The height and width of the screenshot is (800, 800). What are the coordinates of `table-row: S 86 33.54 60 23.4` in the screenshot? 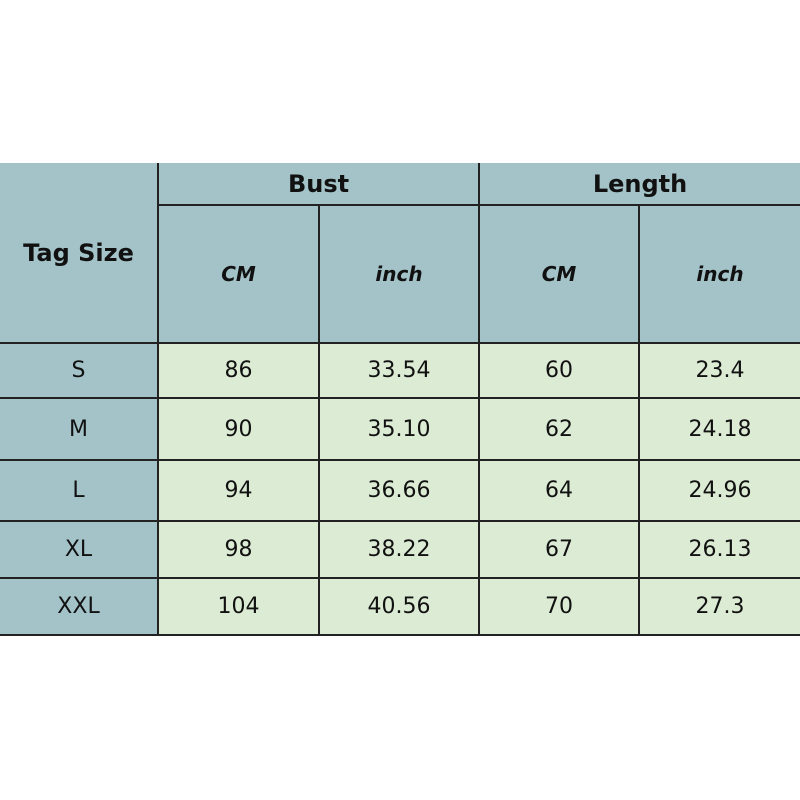 It's located at (400, 371).